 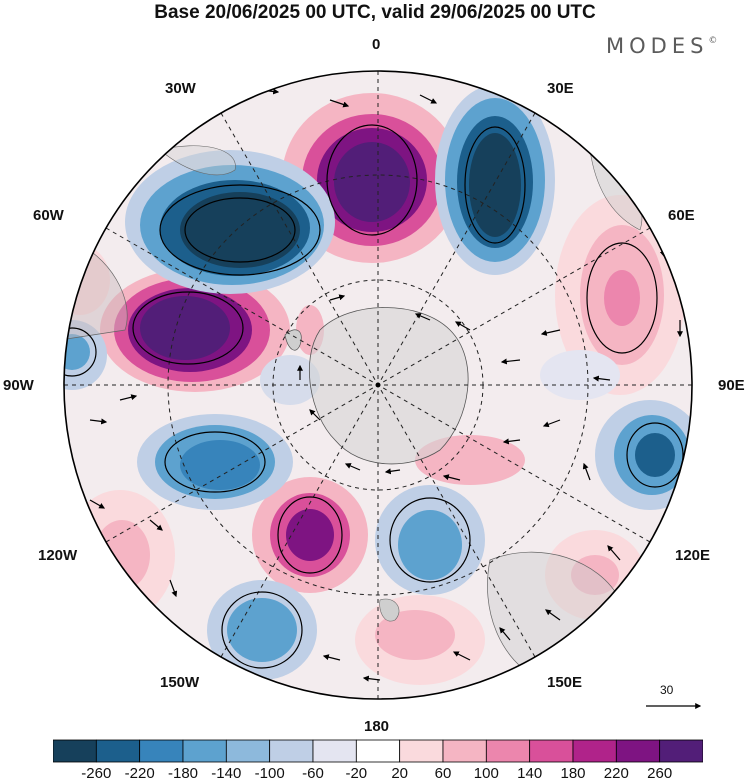 I want to click on colorbar-tick-label: 220, so click(x=616, y=773).